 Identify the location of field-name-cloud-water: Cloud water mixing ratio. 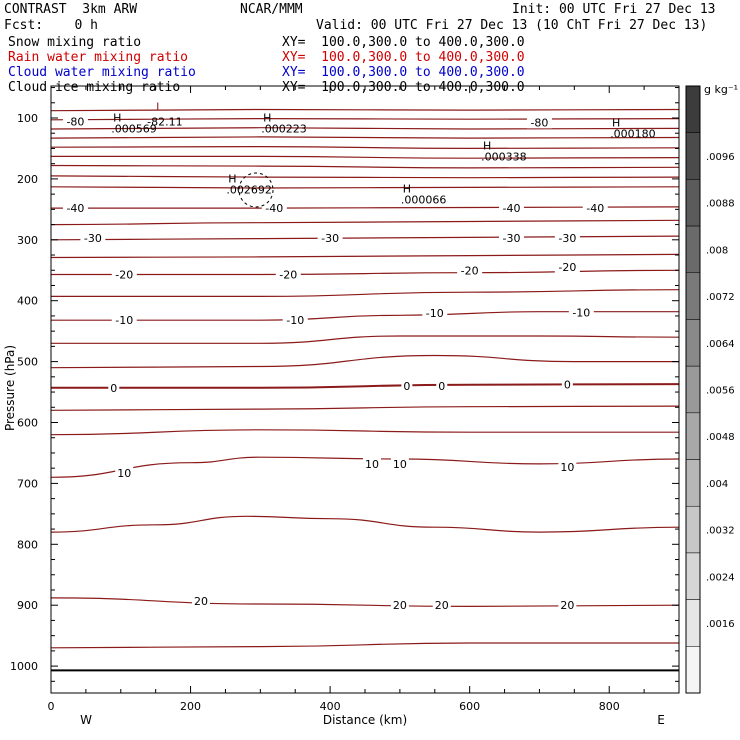
(102, 72).